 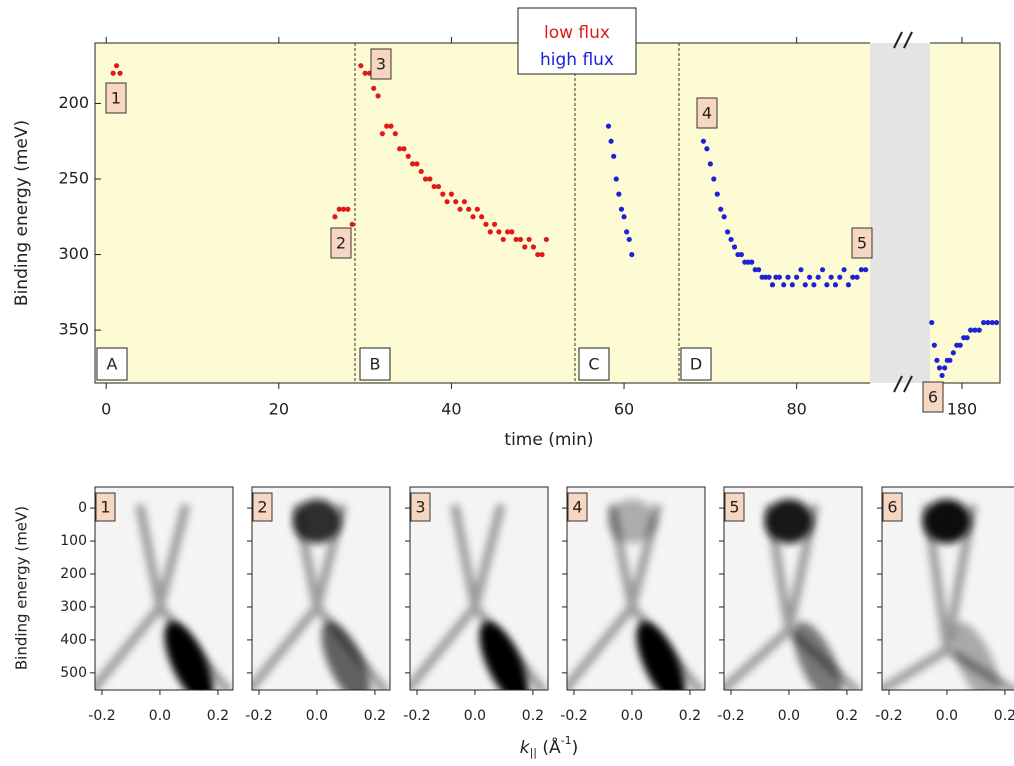 I want to click on annotation: 1, so click(x=116, y=98).